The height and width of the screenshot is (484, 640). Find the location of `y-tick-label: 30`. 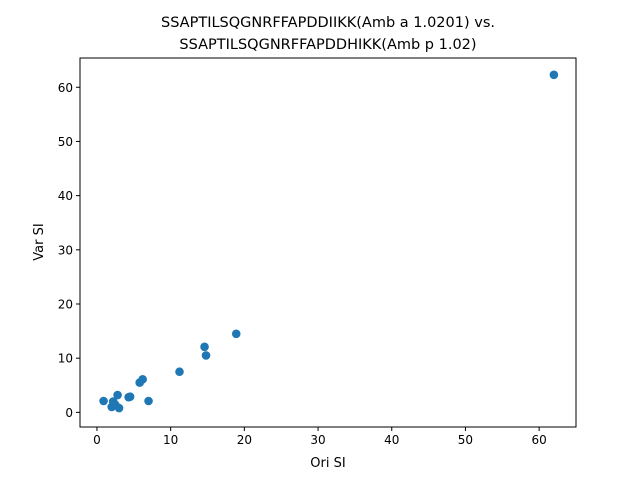

y-tick-label: 30 is located at coordinates (65, 250).